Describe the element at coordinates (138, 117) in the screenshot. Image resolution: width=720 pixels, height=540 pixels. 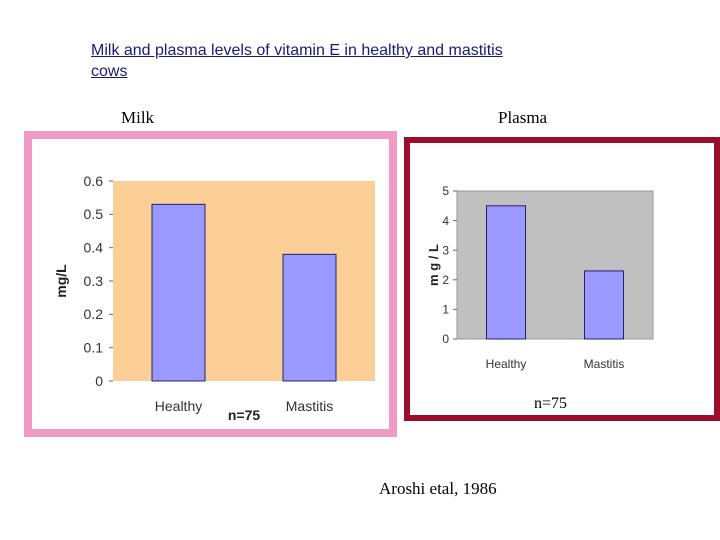
I see `milk-chart-heading: Milk` at that location.